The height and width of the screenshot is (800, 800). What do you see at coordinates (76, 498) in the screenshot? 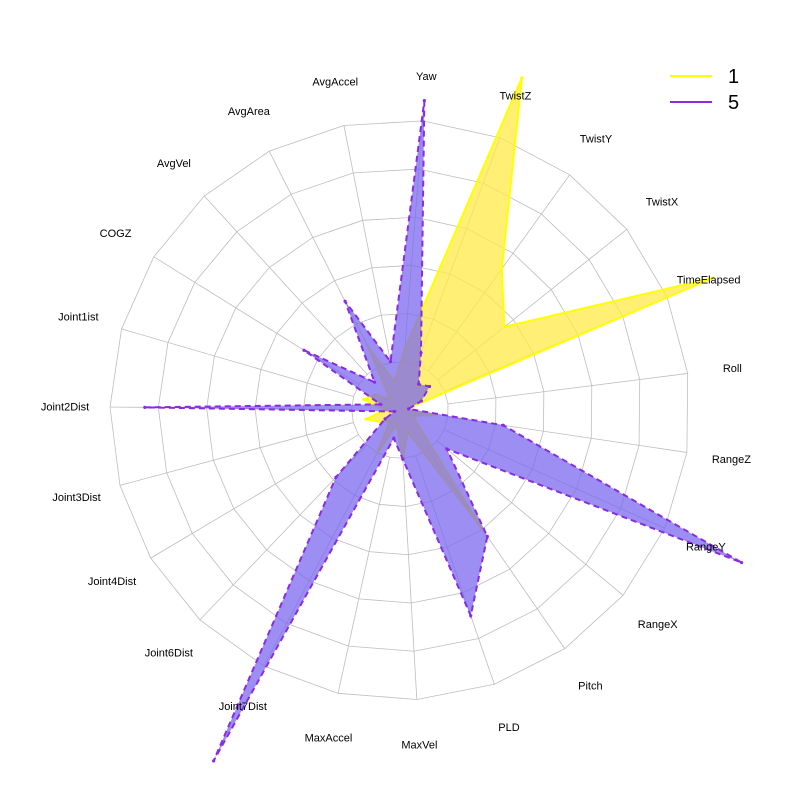
I see `axis-label-16: Joint3Dist` at bounding box center [76, 498].